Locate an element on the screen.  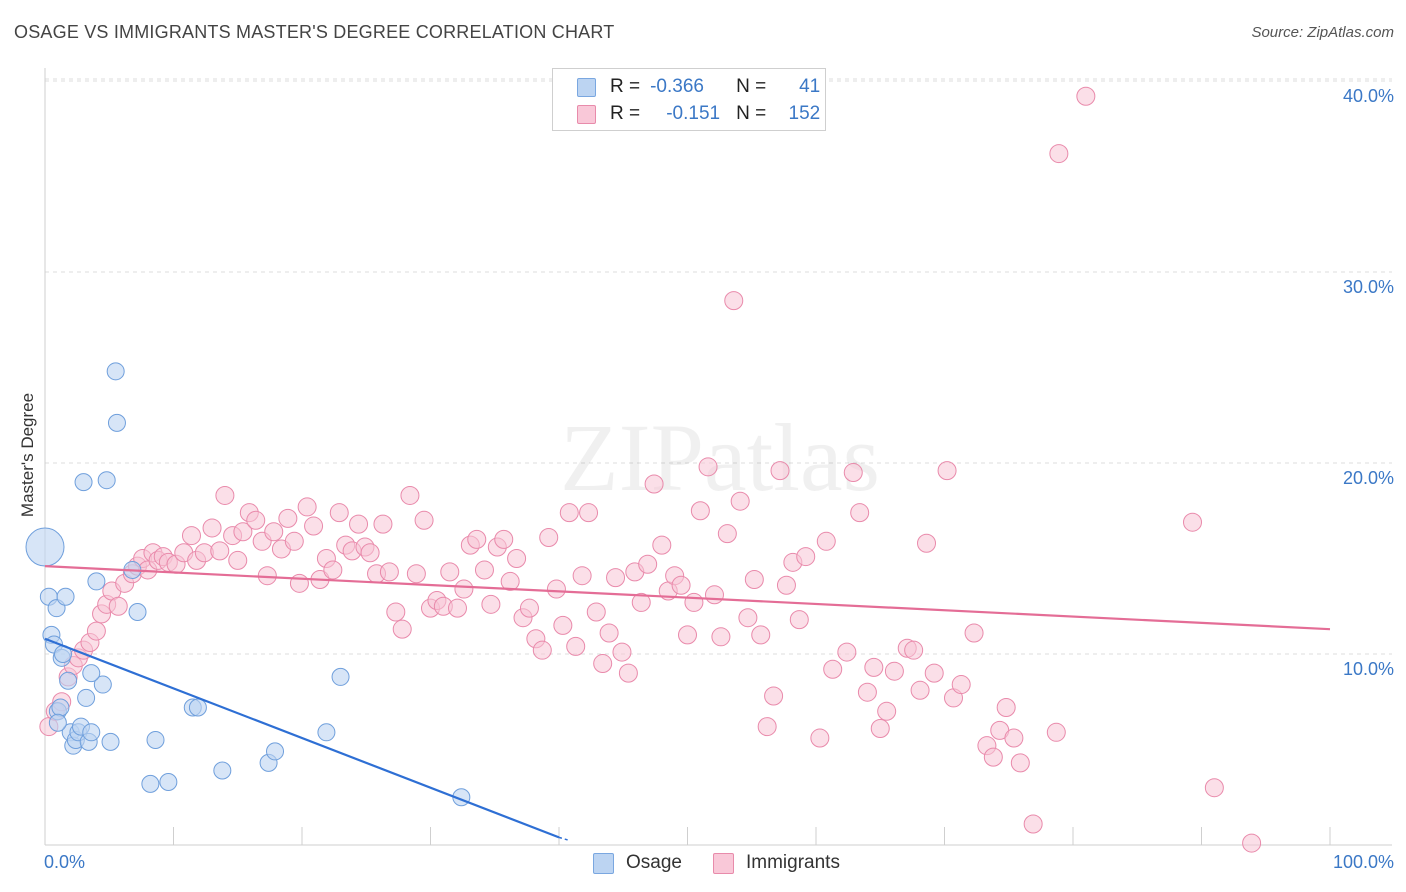
x-tick-label-min: 0.0% is located at coordinates (65, 862).